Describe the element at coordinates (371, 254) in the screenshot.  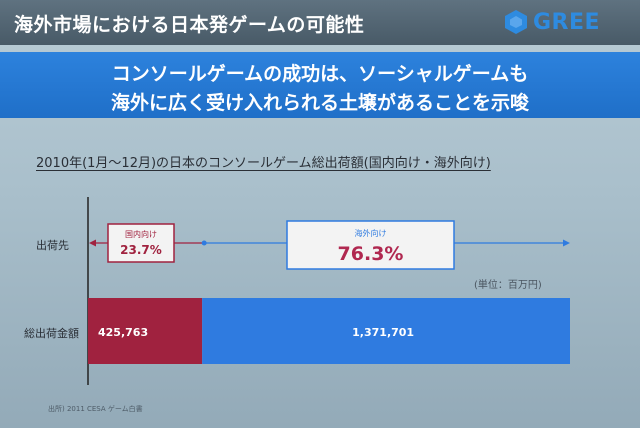
I see `share-value-overseas: 76.3%` at that location.